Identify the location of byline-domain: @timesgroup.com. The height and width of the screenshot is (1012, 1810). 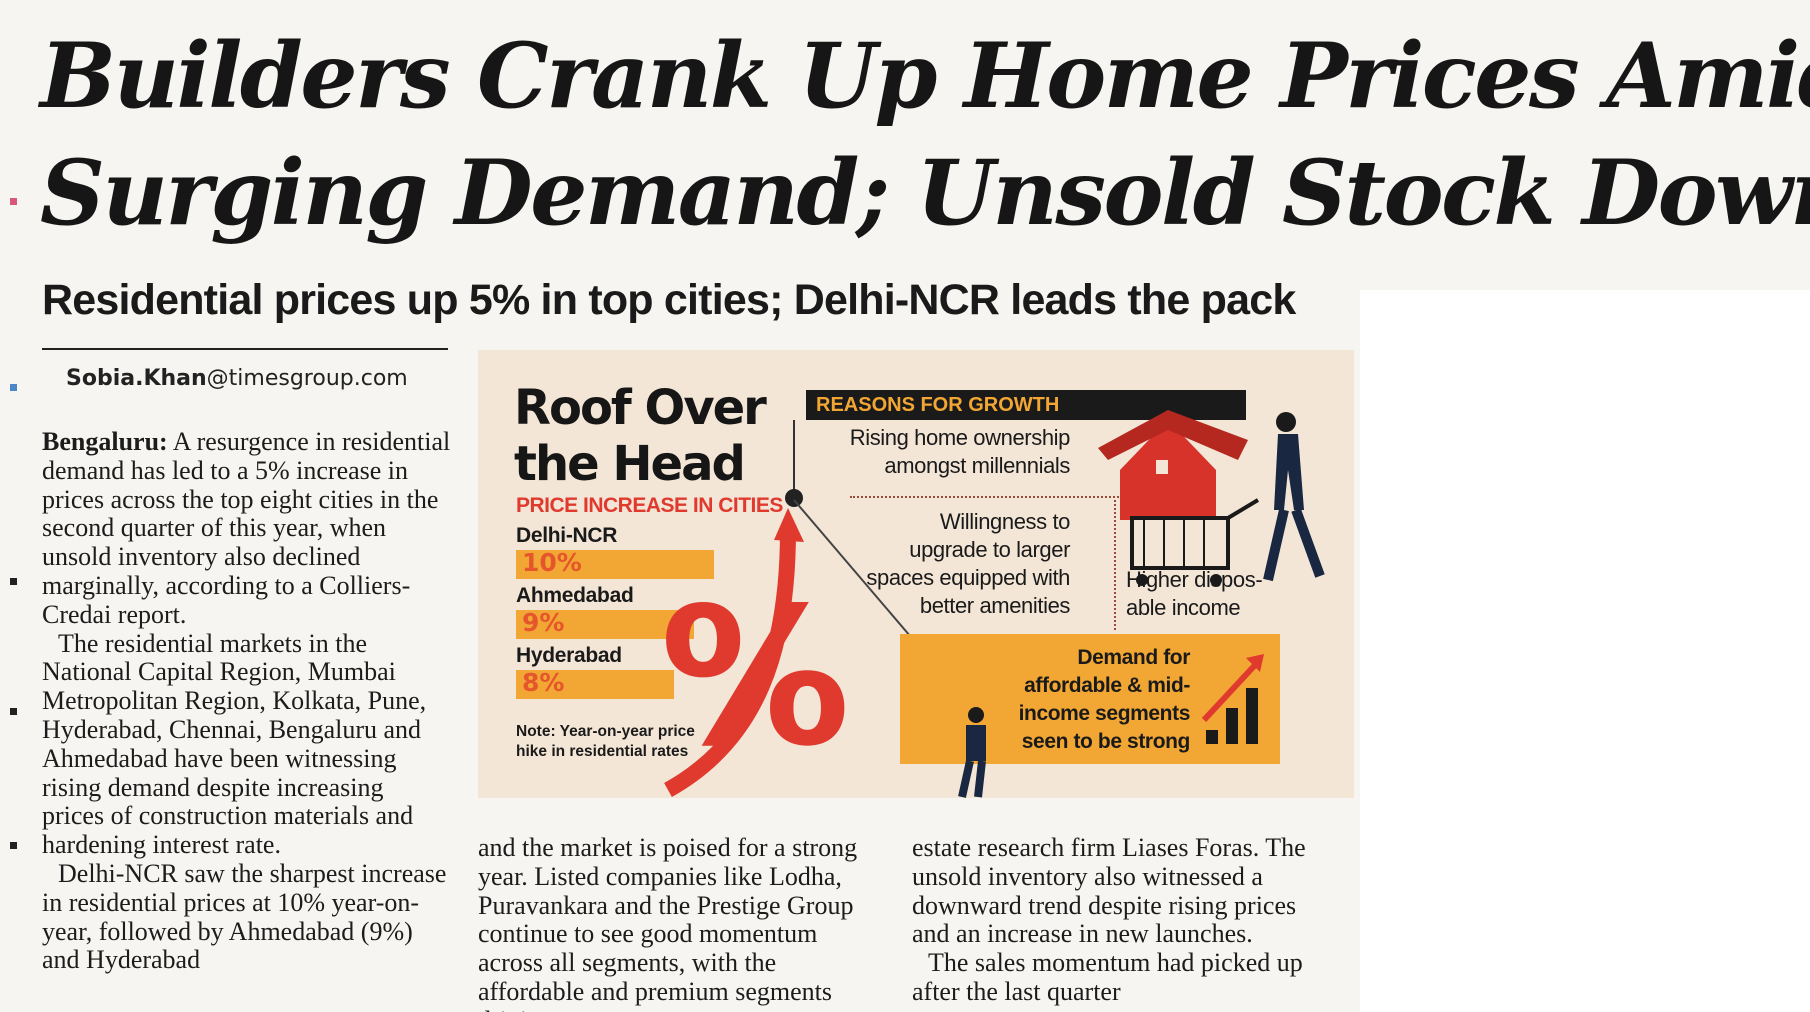
(307, 378).